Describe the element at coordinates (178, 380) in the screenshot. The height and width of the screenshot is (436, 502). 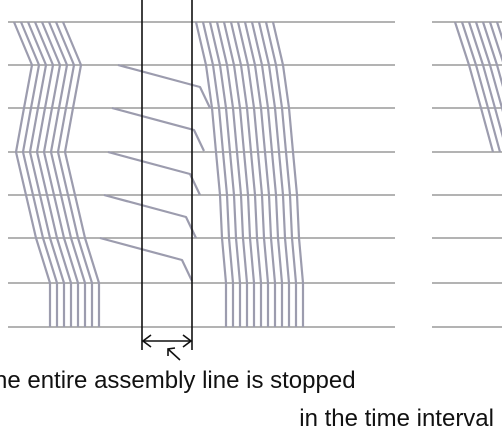
I see `caption-line-1: he entire assembly line is stopped` at that location.